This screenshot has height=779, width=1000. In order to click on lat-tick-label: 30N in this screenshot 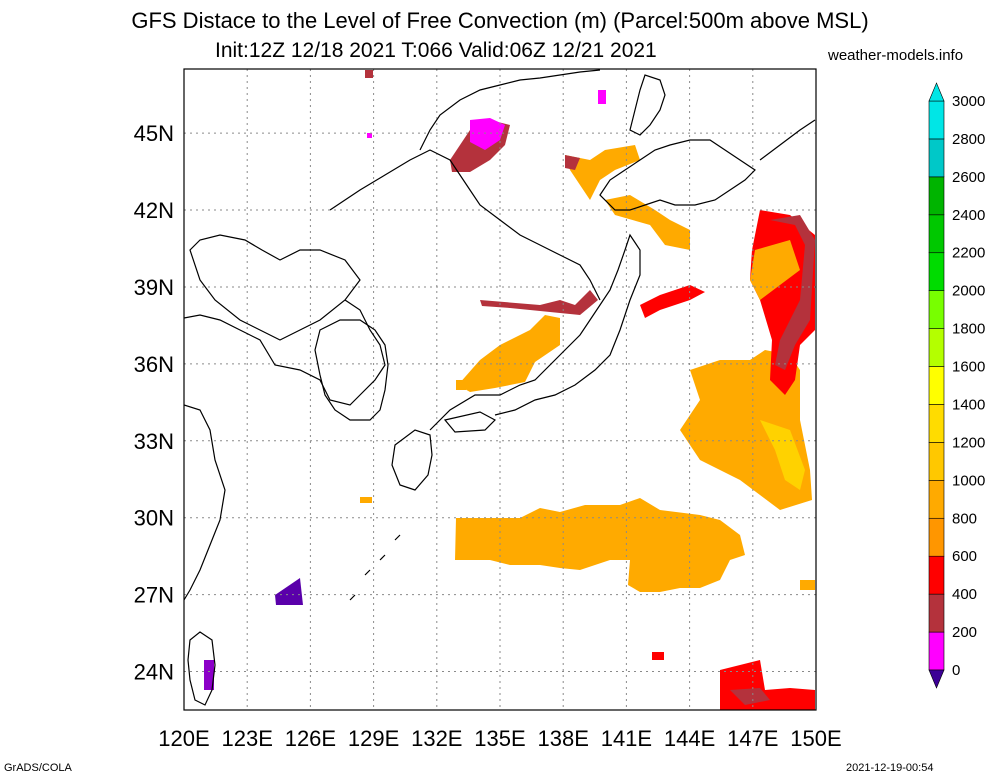, I will do `click(154, 518)`.